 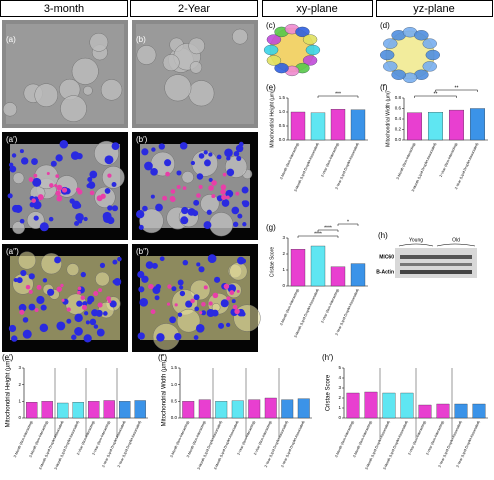 I want to click on significance-bracket, so click(x=348, y=224).